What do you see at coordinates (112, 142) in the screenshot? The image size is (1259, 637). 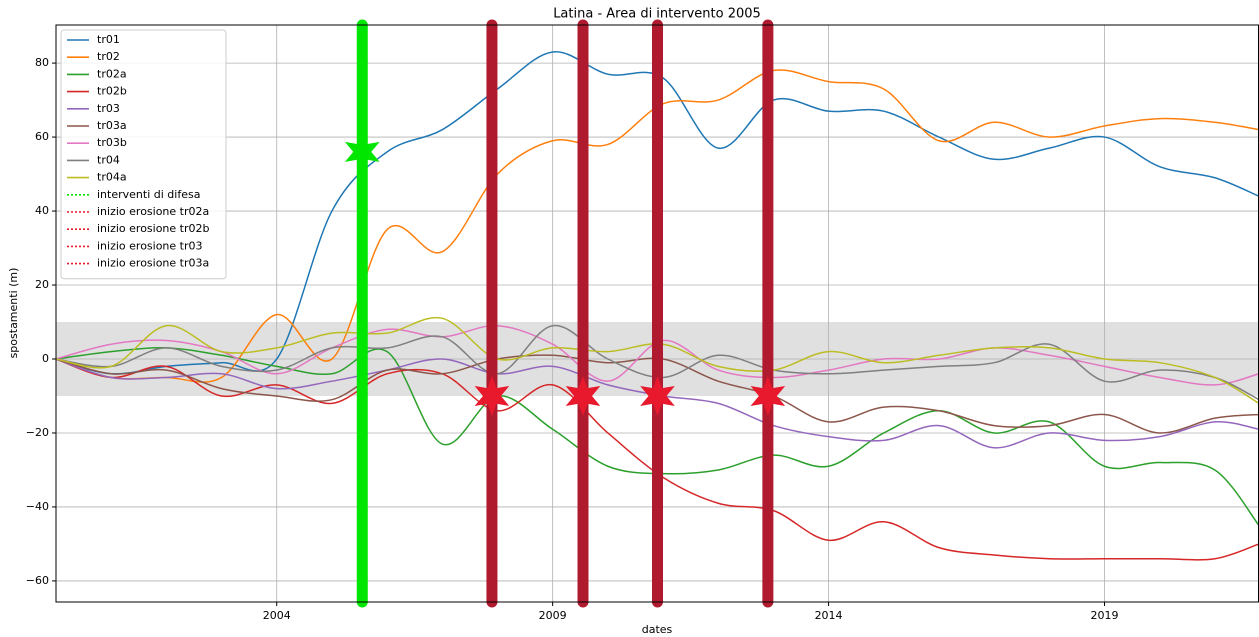 I see `legend-label: tr03b` at bounding box center [112, 142].